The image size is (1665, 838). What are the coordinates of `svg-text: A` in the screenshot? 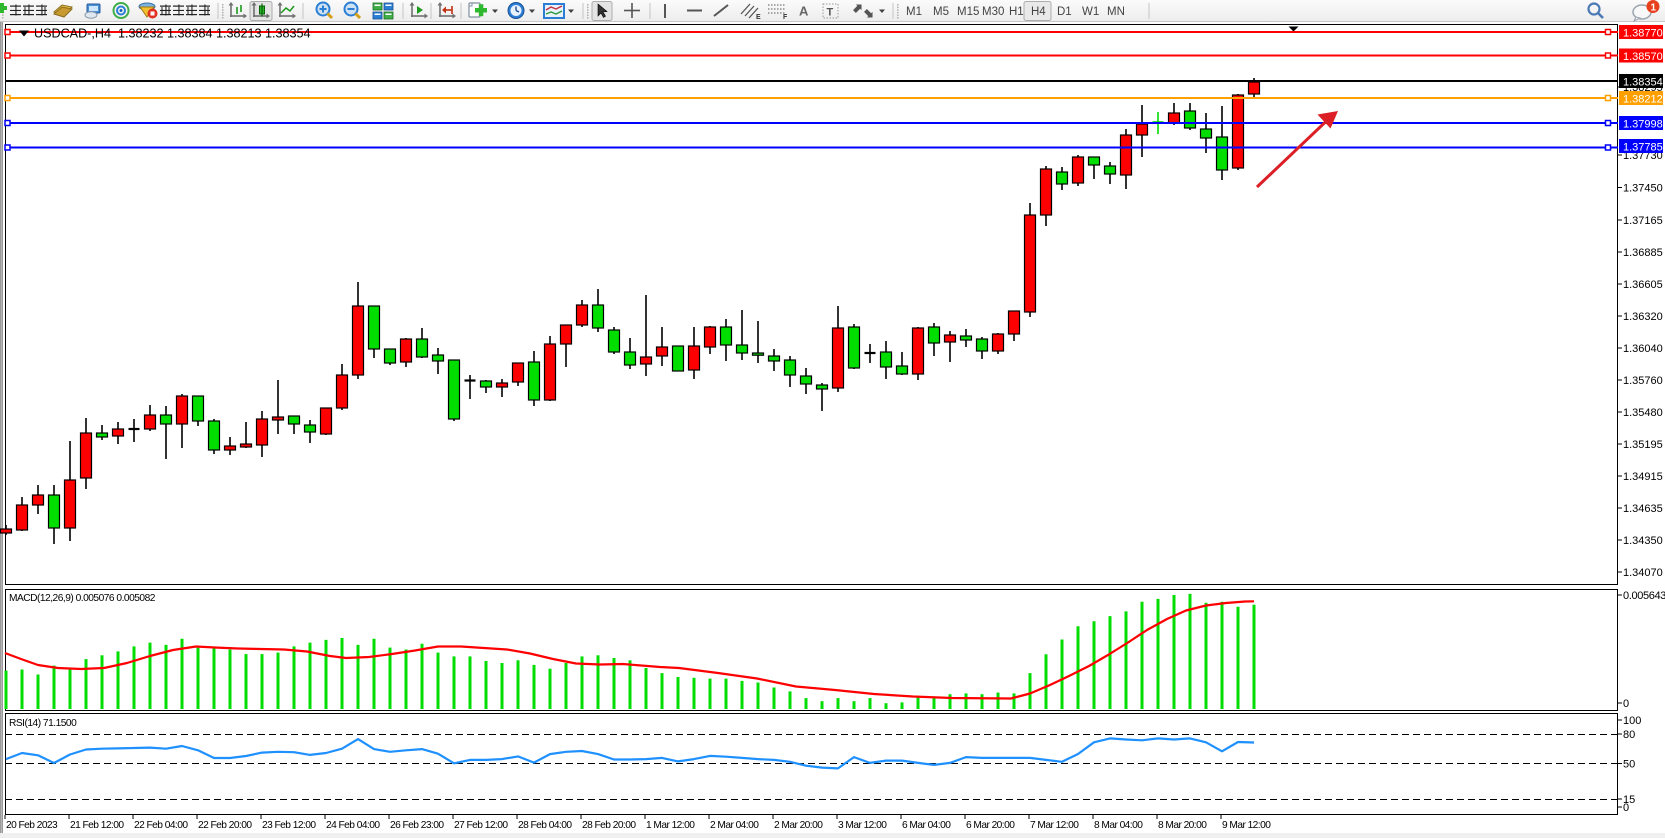 It's located at (804, 11).